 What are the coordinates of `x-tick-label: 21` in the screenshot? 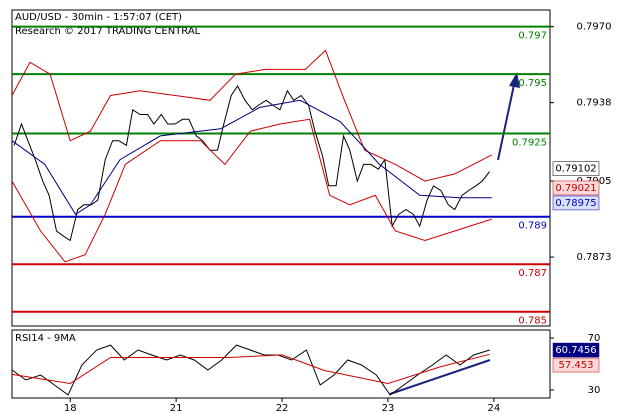 It's located at (176, 408).